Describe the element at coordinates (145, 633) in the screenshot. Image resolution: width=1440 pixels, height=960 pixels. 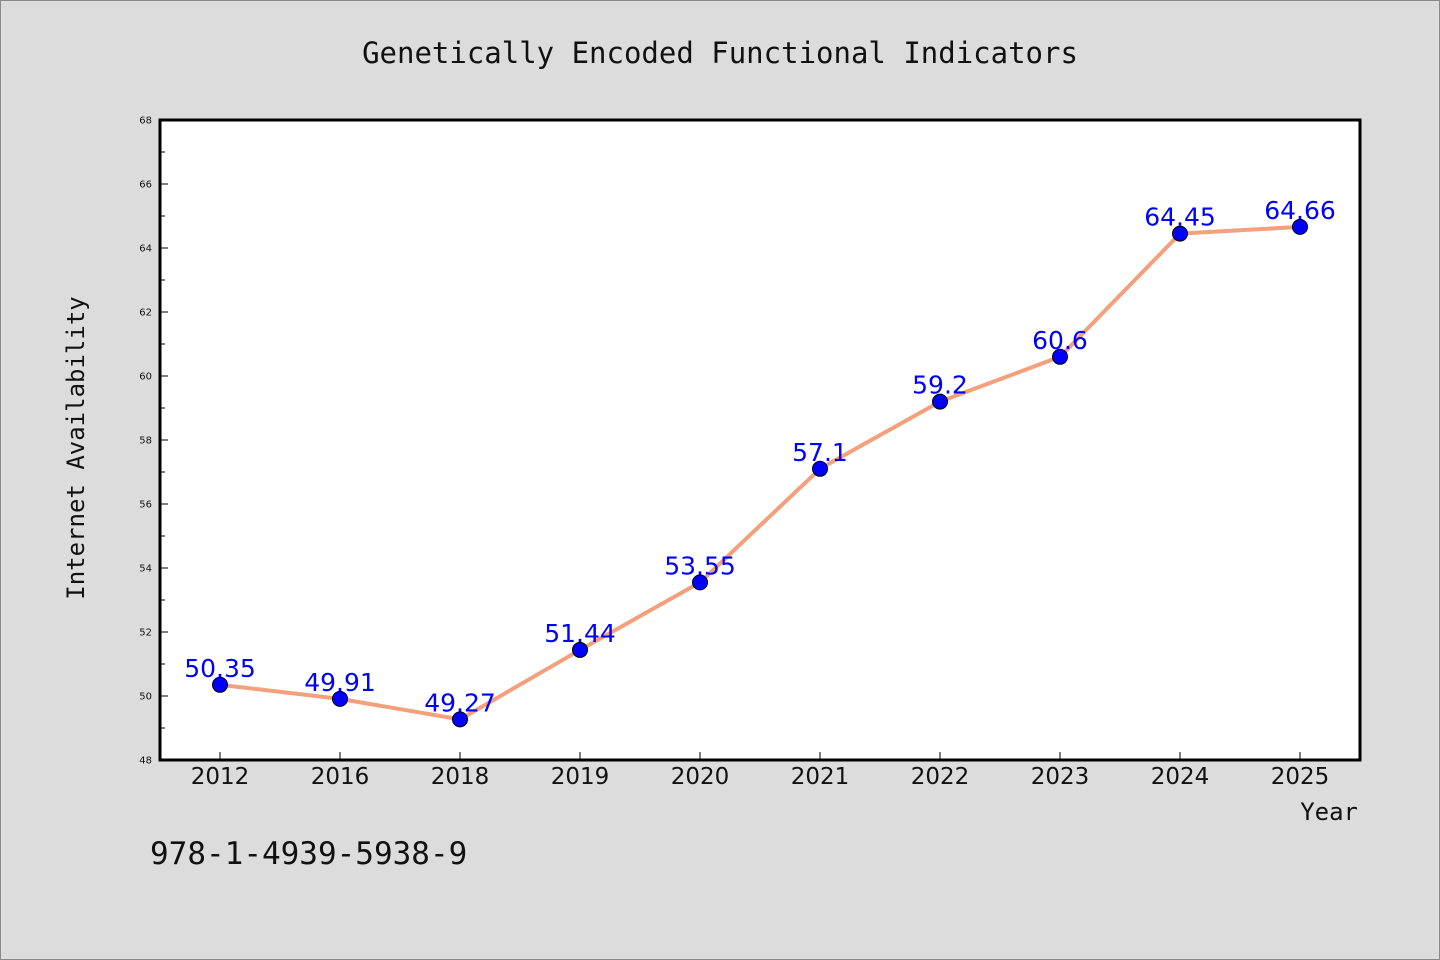
I see `y-tick-label: 52` at that location.